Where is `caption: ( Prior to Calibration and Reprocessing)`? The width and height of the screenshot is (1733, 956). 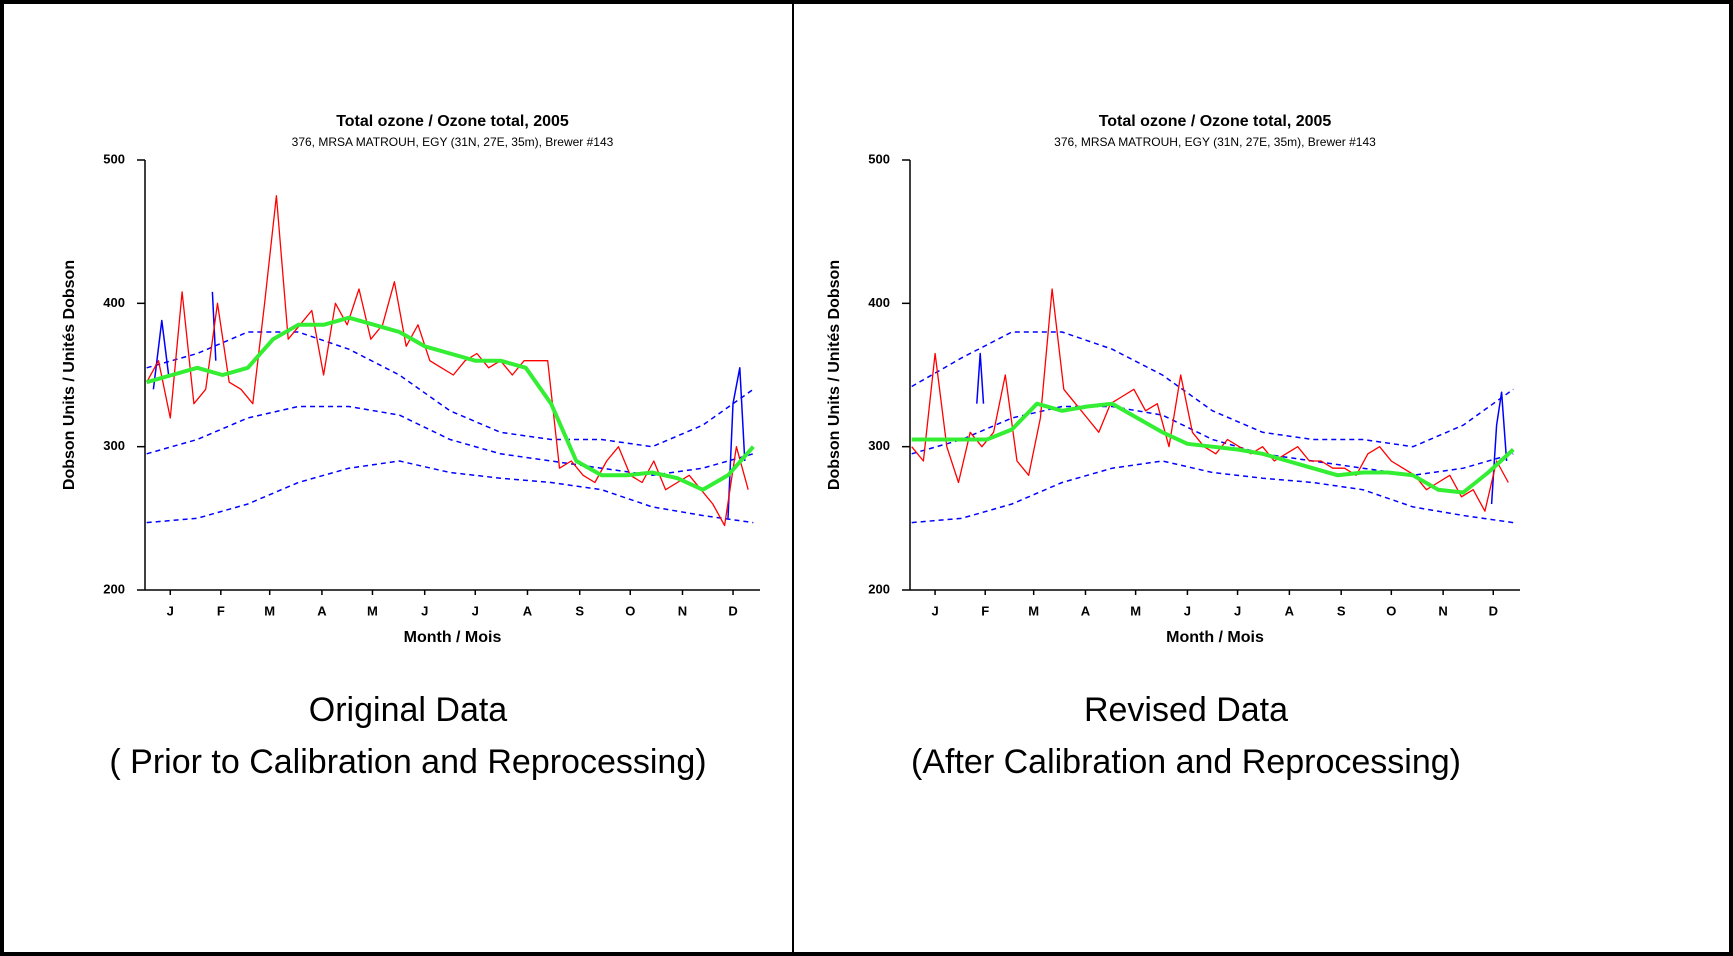 caption: ( Prior to Calibration and Reprocessing) is located at coordinates (407, 762).